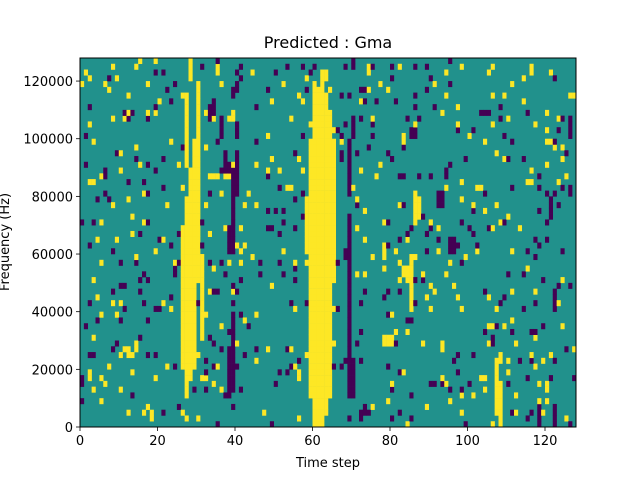 The image size is (640, 480). What do you see at coordinates (390, 441) in the screenshot?
I see `x-tick-label: 80` at bounding box center [390, 441].